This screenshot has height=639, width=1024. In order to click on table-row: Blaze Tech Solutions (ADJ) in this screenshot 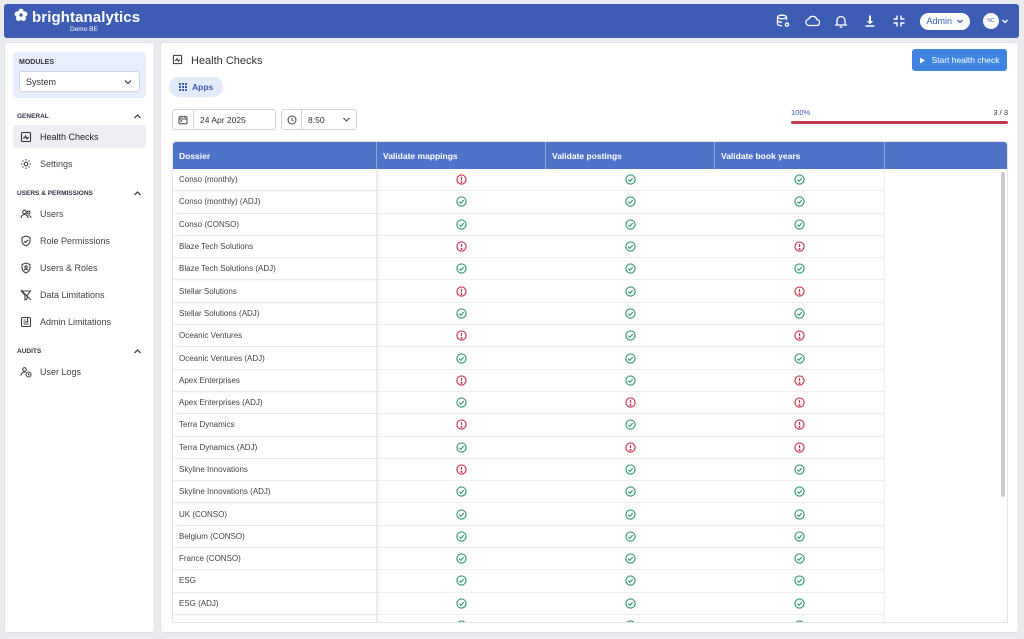, I will do `click(590, 269)`.